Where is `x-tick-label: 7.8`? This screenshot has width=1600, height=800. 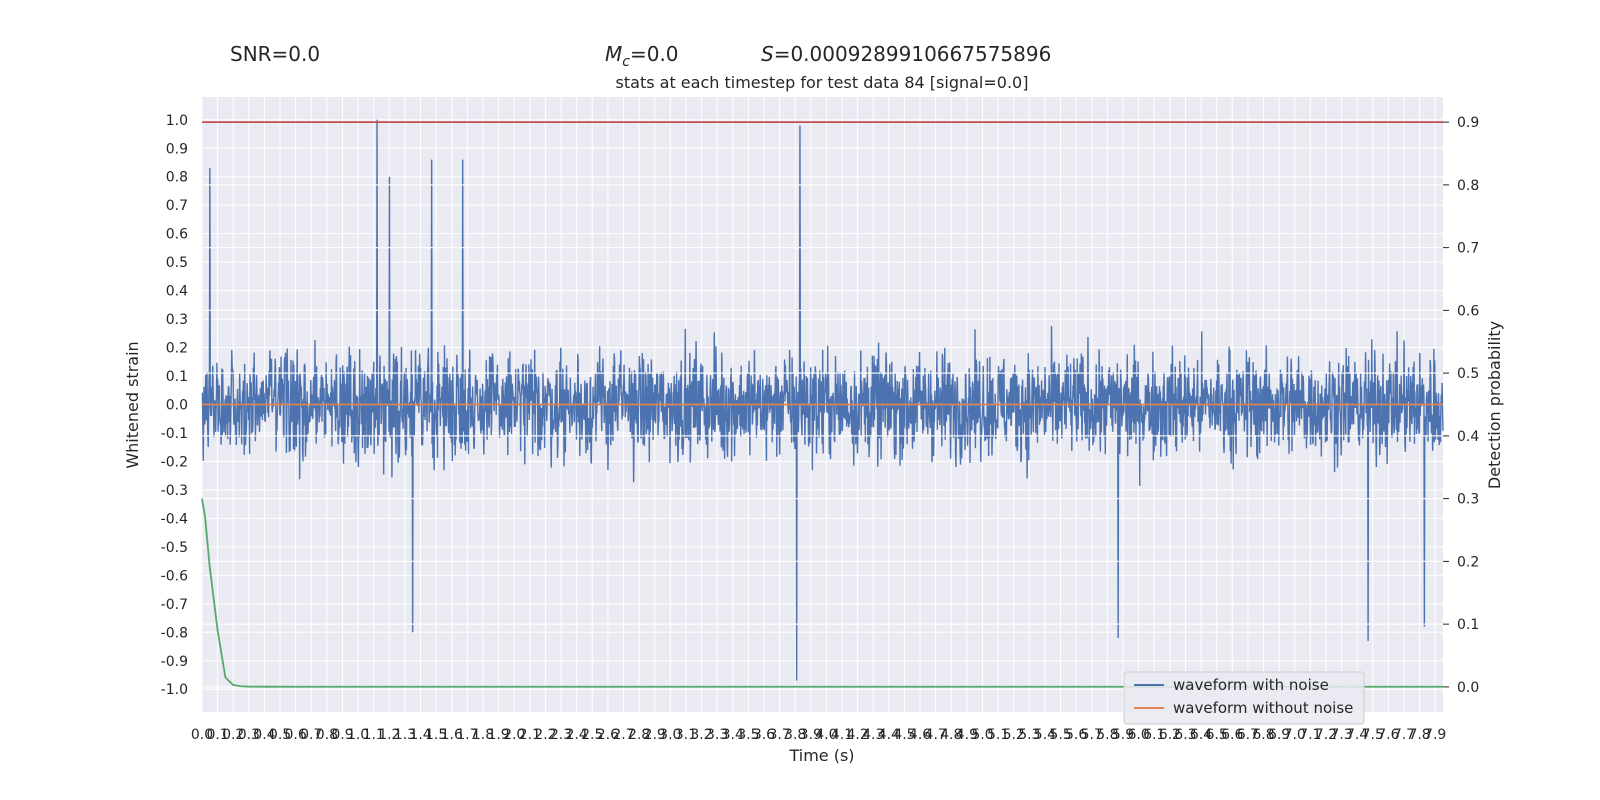 x-tick-label: 7.8 is located at coordinates (1419, 735).